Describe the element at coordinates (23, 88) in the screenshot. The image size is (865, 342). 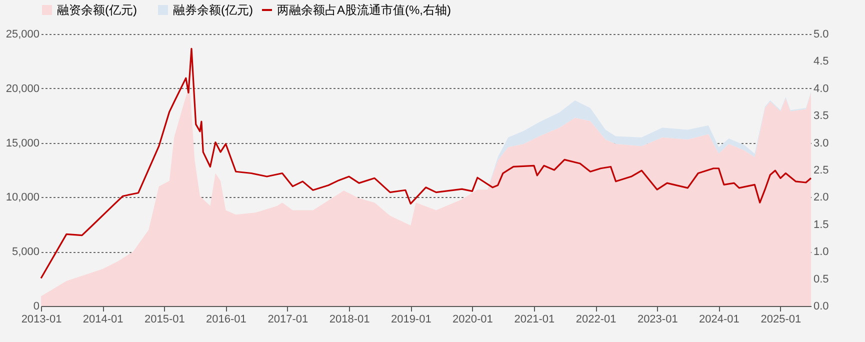
I see `y-tick-label: 20,000` at that location.